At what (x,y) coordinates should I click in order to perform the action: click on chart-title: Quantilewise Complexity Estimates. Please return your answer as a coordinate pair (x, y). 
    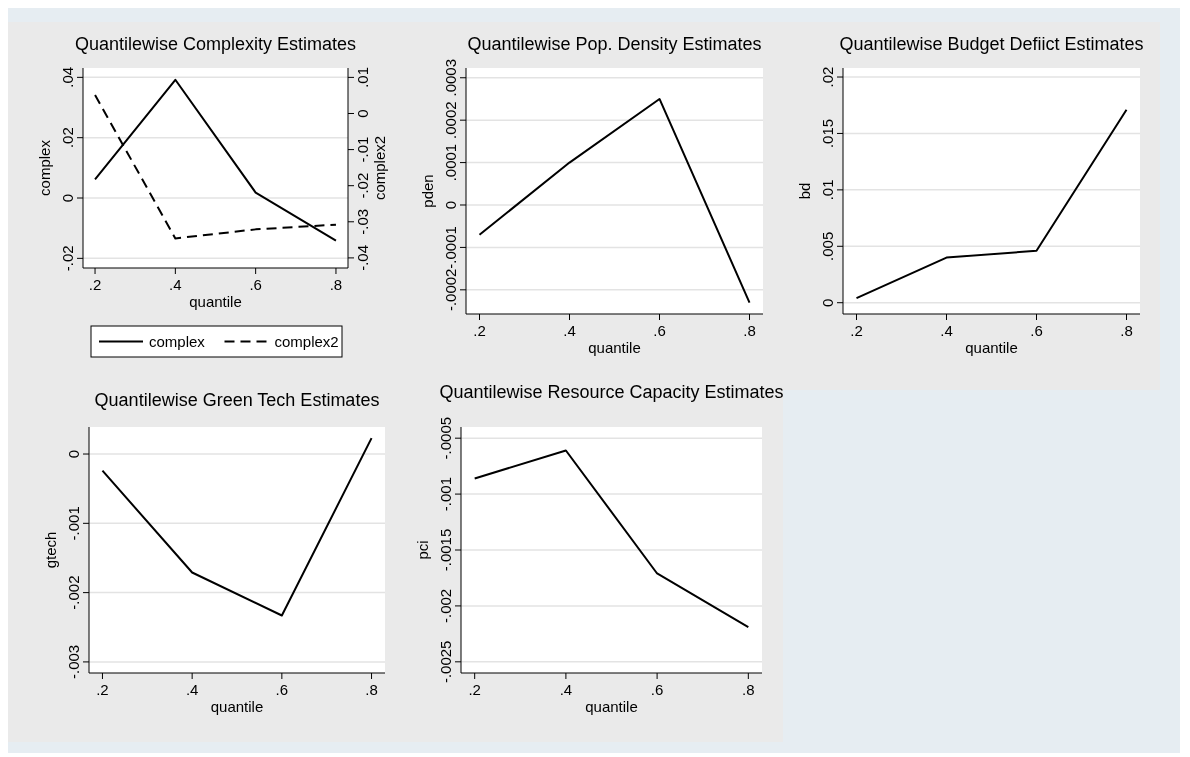
    Looking at the image, I should click on (215, 44).